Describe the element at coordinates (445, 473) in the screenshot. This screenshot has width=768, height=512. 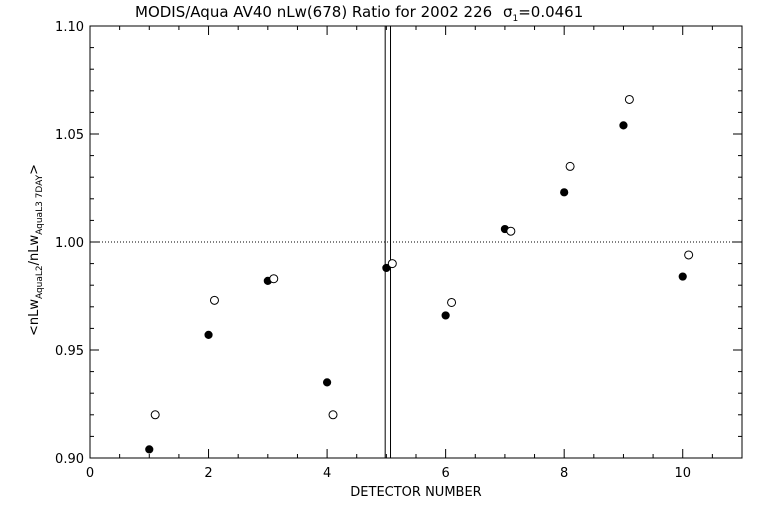
I see `x-tick-label: 6` at that location.